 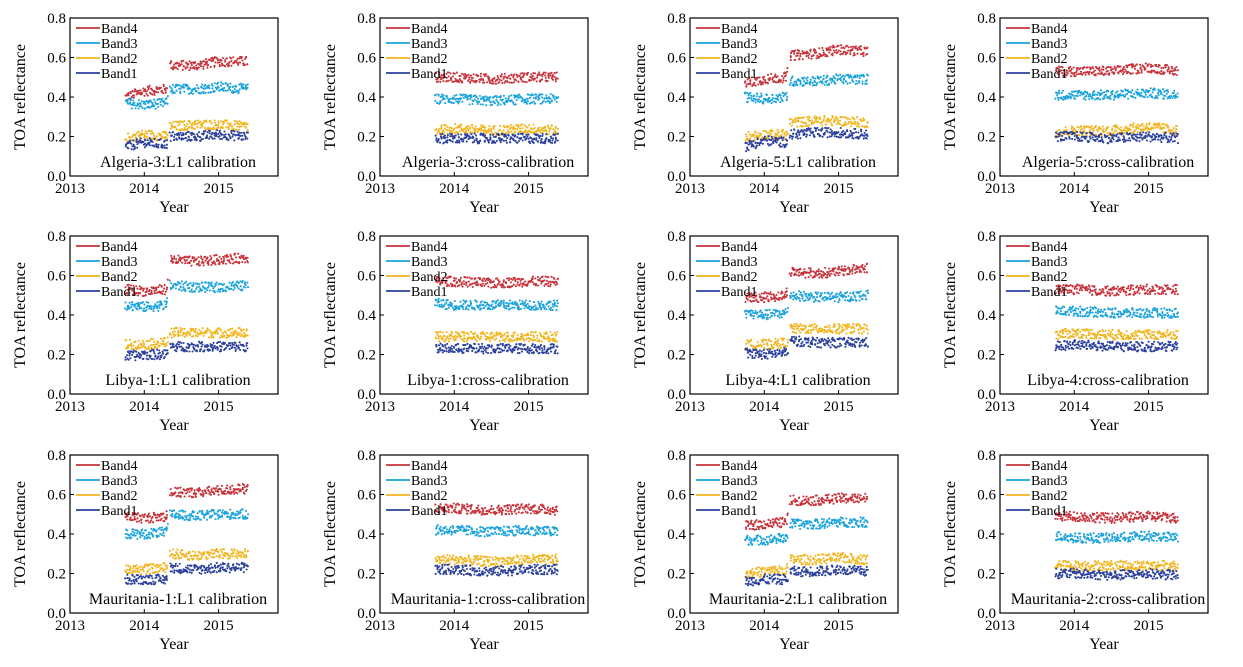 I want to click on y-tick-label: 0.6, so click(x=366, y=59).